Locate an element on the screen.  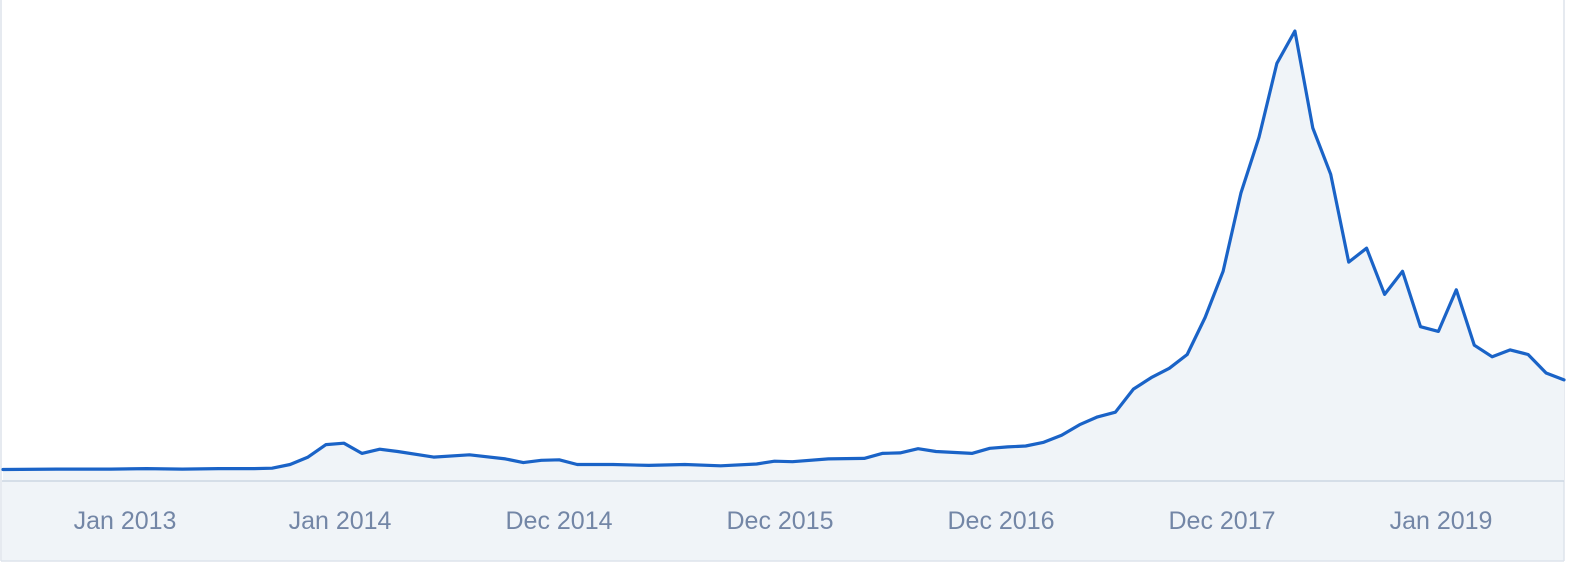
x-tick-label: Jan 2019 is located at coordinates (1441, 521).